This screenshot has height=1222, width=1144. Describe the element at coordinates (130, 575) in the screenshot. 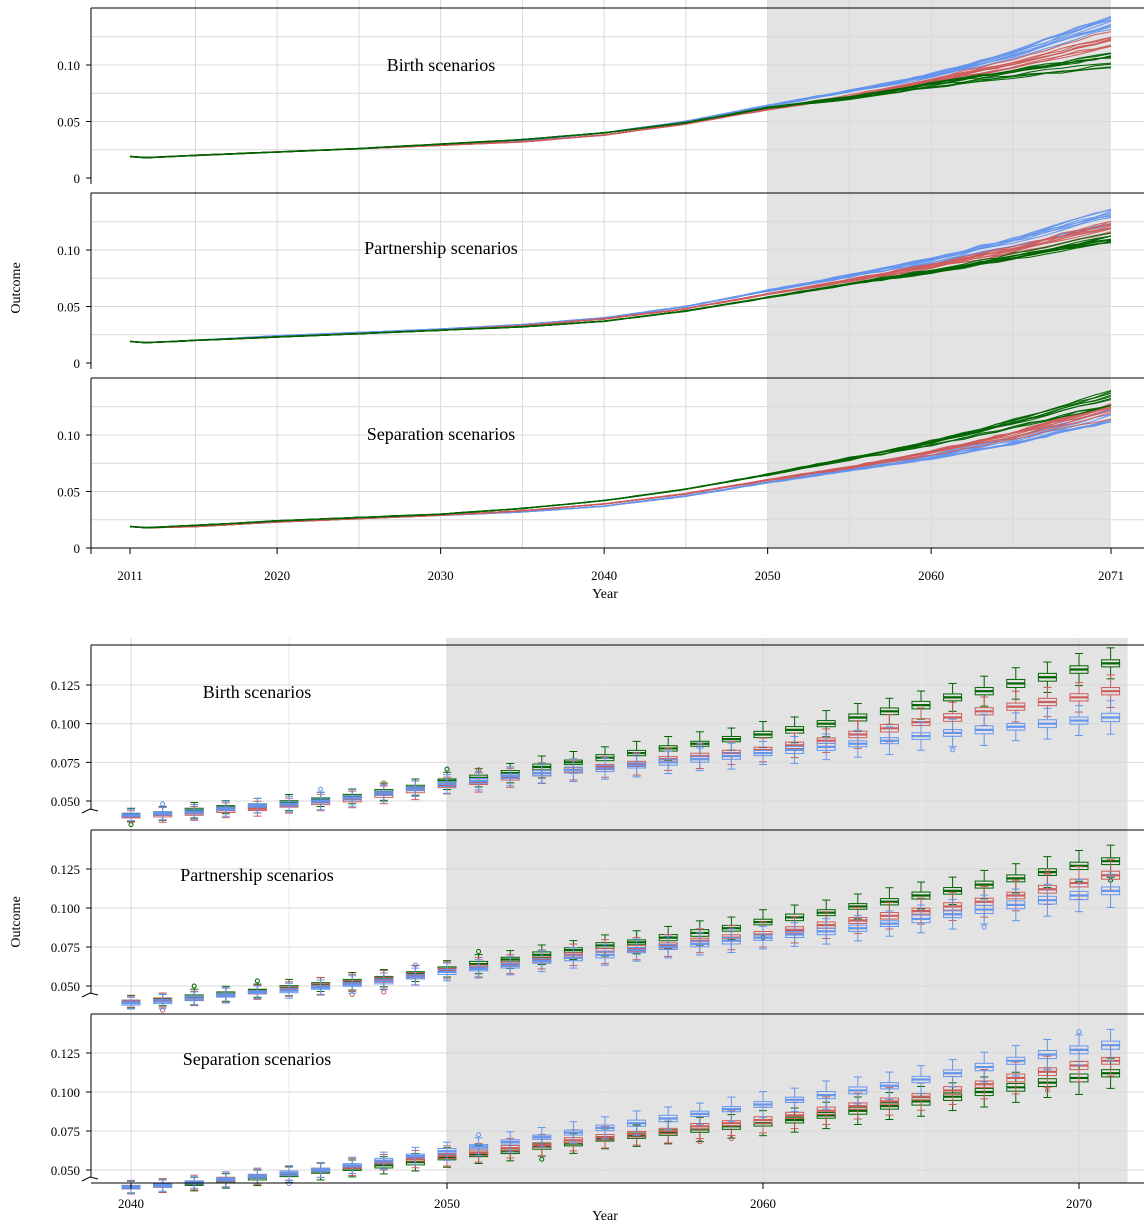

I see `x-tick-label: 2011` at that location.